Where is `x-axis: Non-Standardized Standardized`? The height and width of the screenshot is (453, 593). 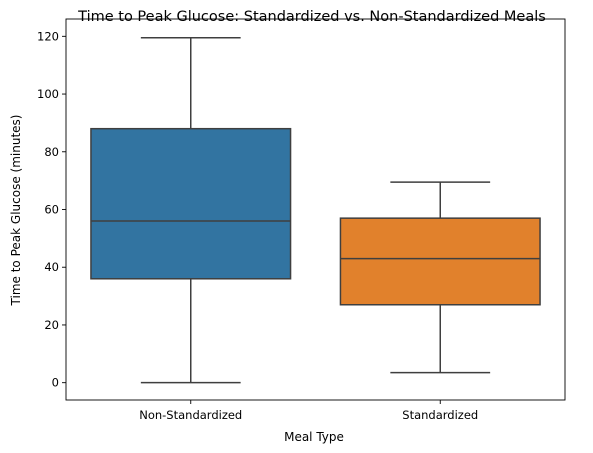
x-axis: Non-Standardized Standardized is located at coordinates (308, 411).